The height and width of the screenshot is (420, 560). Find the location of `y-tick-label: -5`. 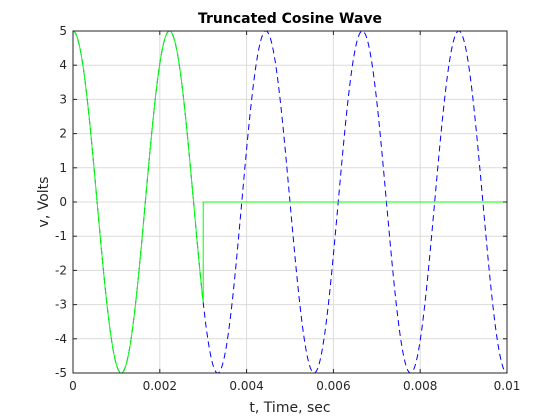

y-tick-label: -5 is located at coordinates (61, 373).